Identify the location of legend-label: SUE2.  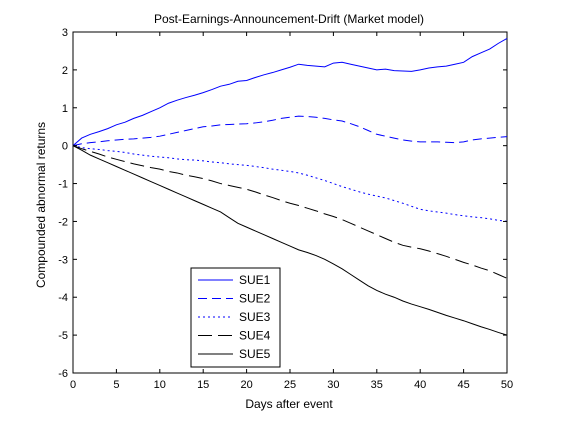
(255, 299).